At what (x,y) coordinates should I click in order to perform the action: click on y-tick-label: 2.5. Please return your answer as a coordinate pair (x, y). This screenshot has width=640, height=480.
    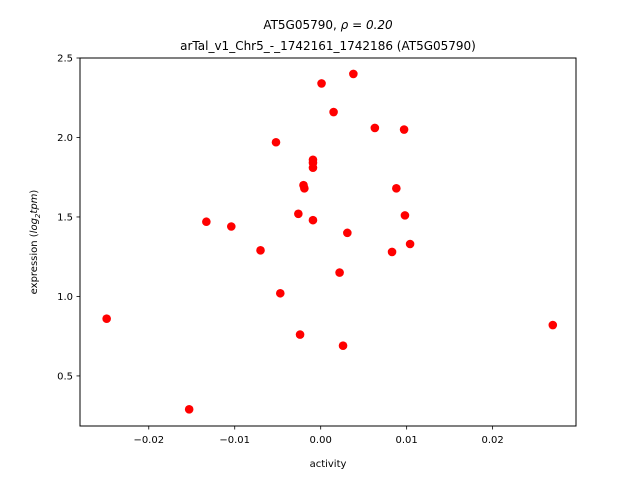
    Looking at the image, I should click on (65, 59).